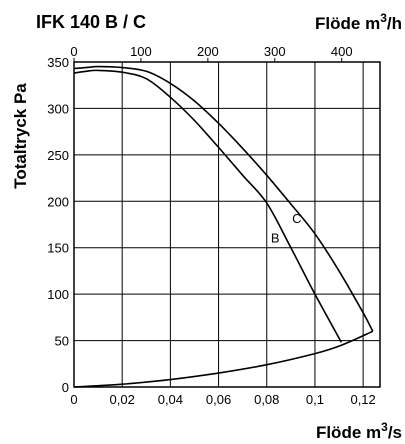  I want to click on x-tick-label: 0, so click(73, 399).